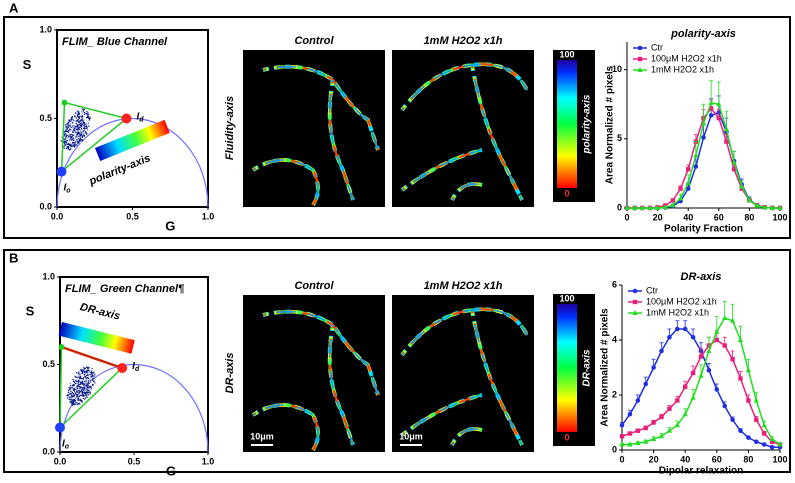 The width and height of the screenshot is (795, 483). Describe the element at coordinates (677, 312) in the screenshot. I see `legend-label: 1mM H2O2 x1h` at that location.